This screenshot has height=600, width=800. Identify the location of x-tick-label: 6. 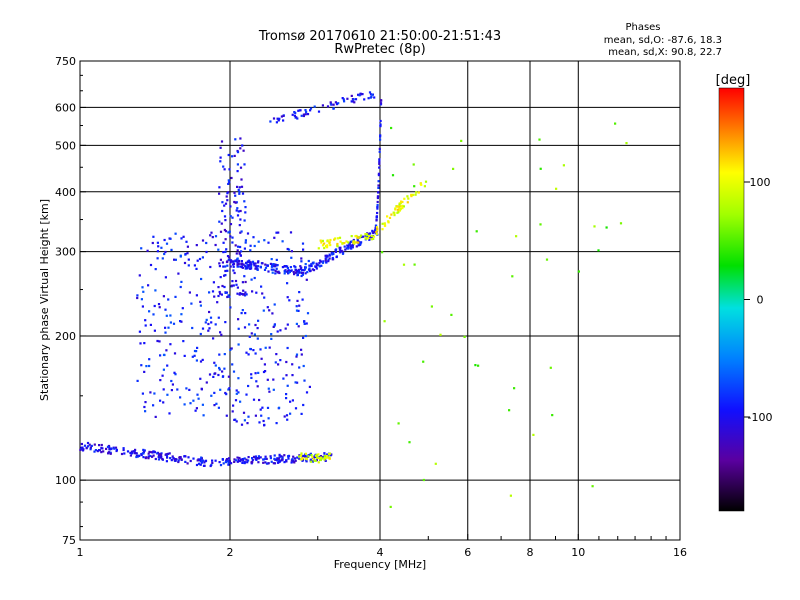
(467, 552).